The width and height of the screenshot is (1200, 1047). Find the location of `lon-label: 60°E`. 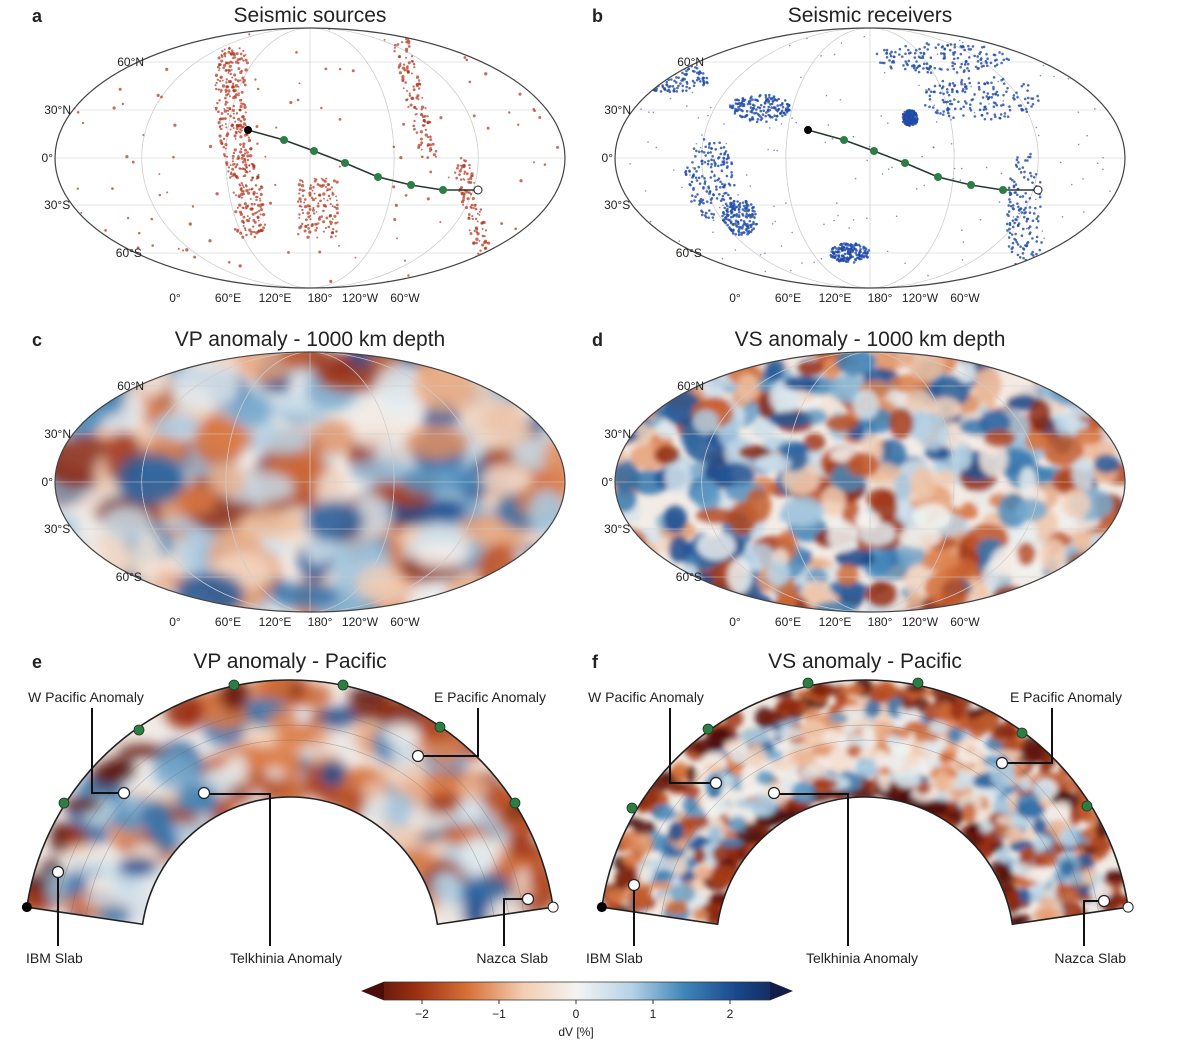

lon-label: 60°E is located at coordinates (228, 622).